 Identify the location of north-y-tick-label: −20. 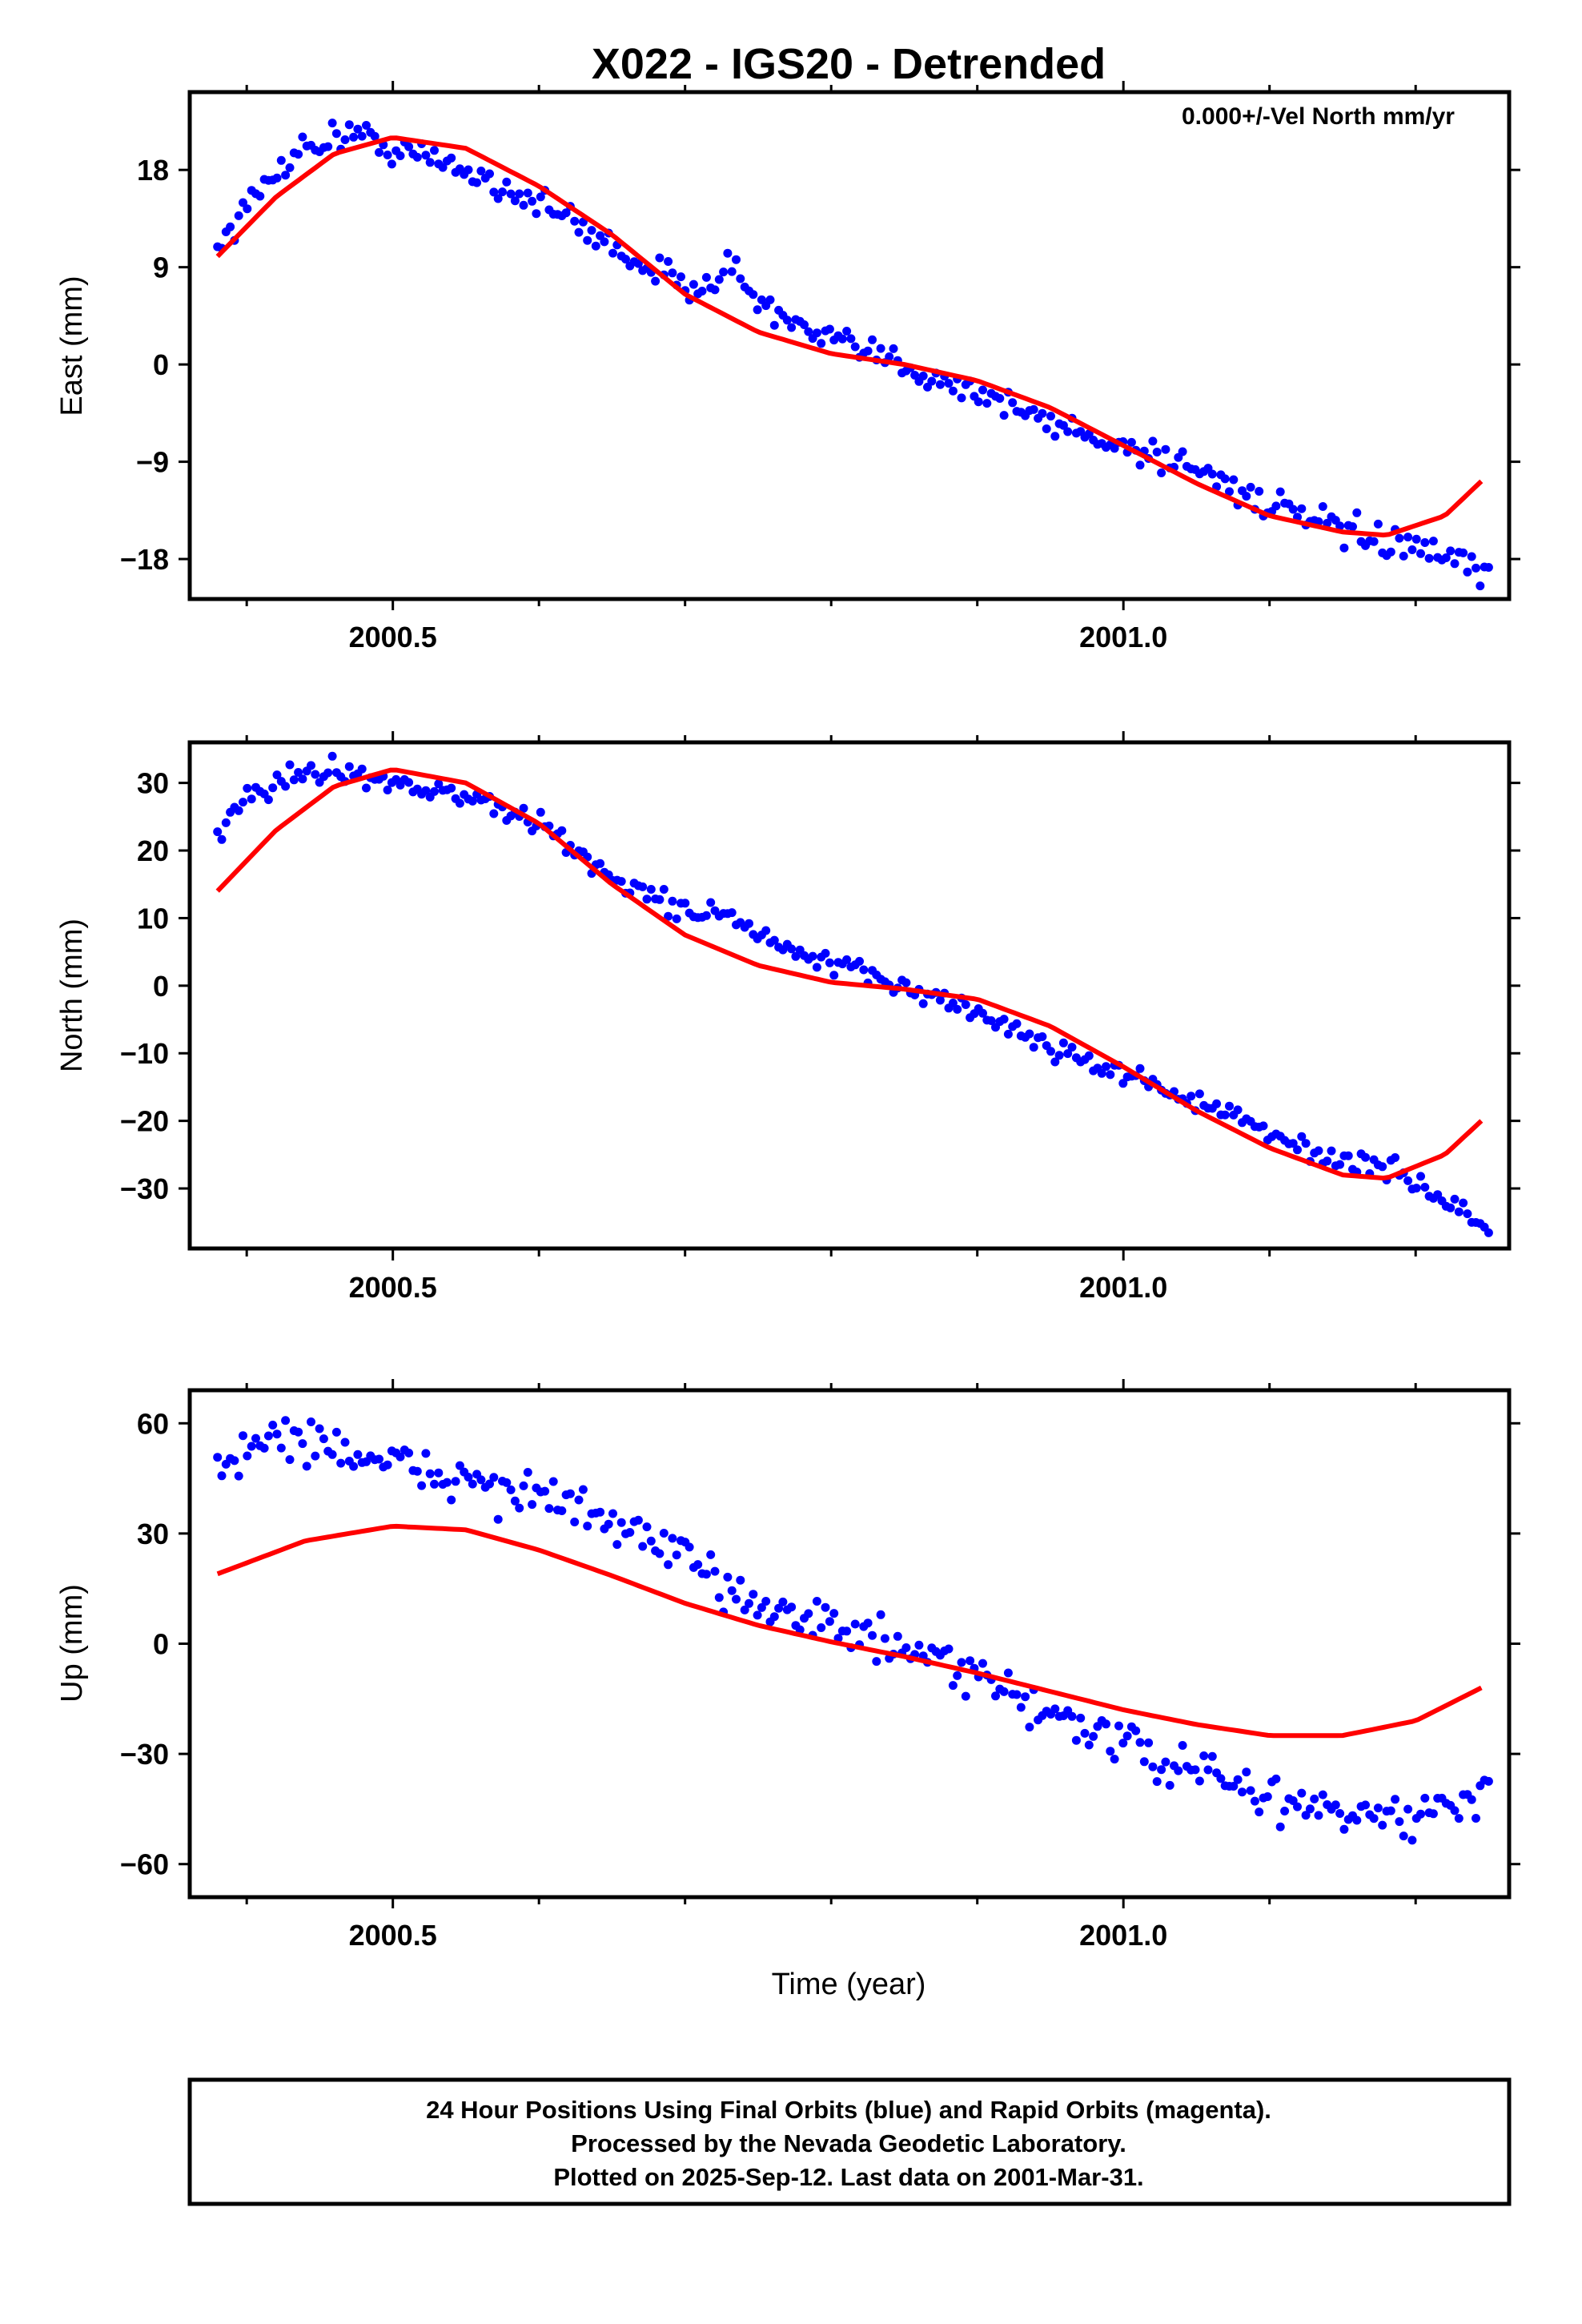
(144, 1121).